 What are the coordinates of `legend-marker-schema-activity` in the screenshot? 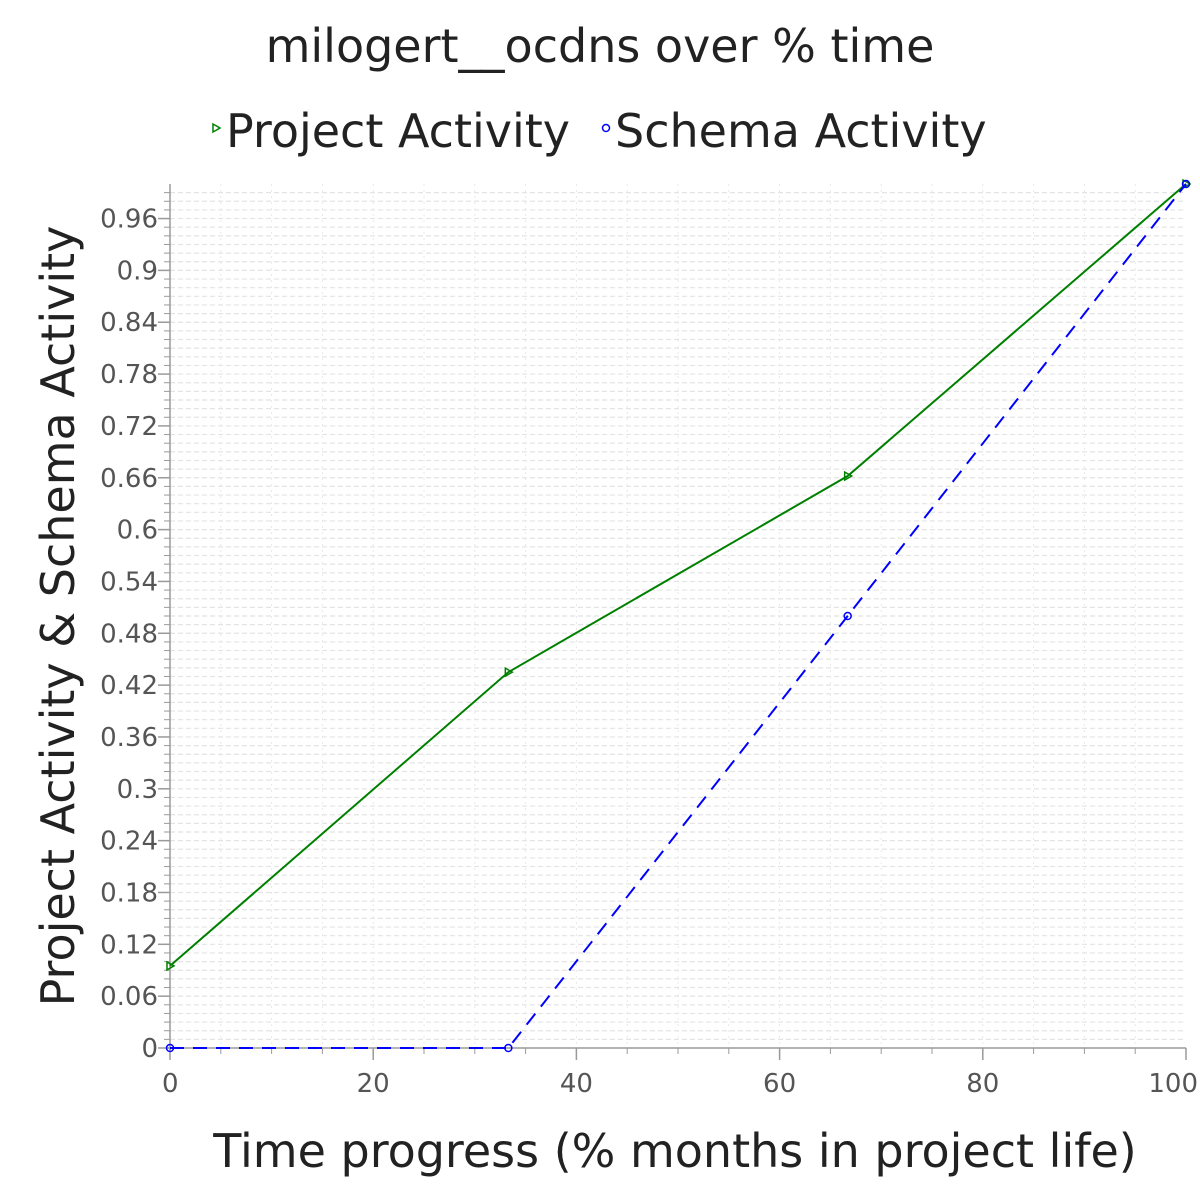 It's located at (606, 128).